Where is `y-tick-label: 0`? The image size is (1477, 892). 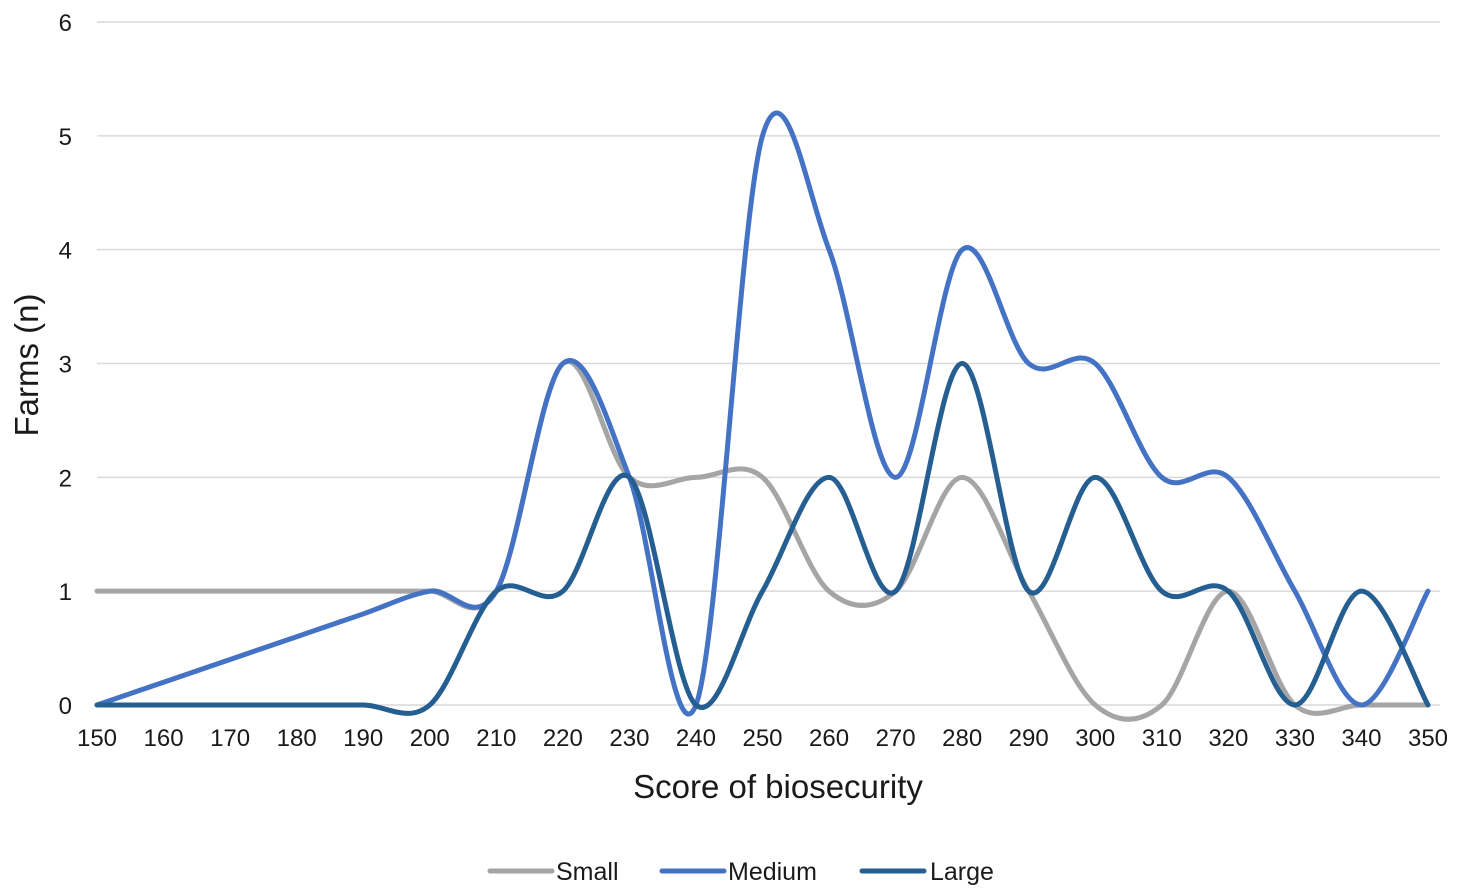 y-tick-label: 0 is located at coordinates (65, 706).